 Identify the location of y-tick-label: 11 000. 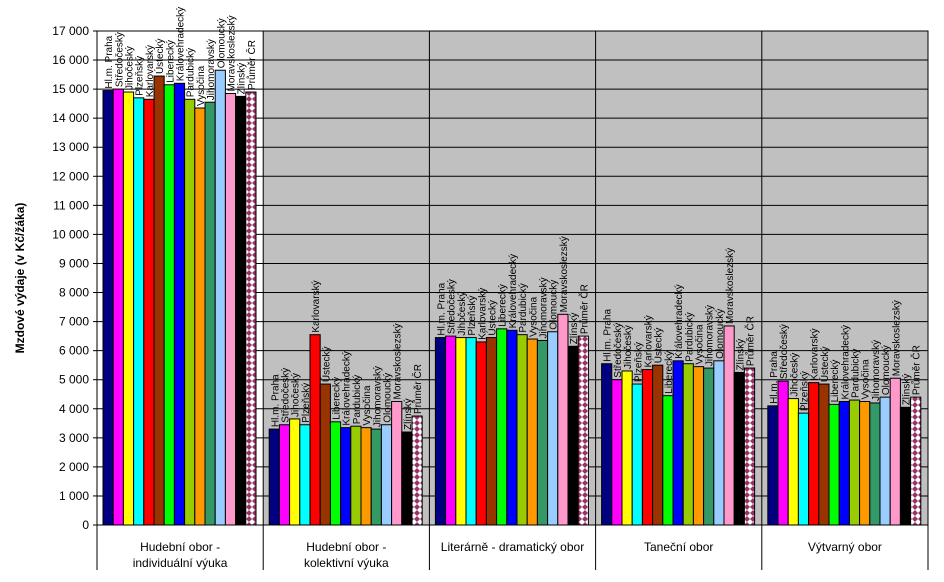
(71, 205).